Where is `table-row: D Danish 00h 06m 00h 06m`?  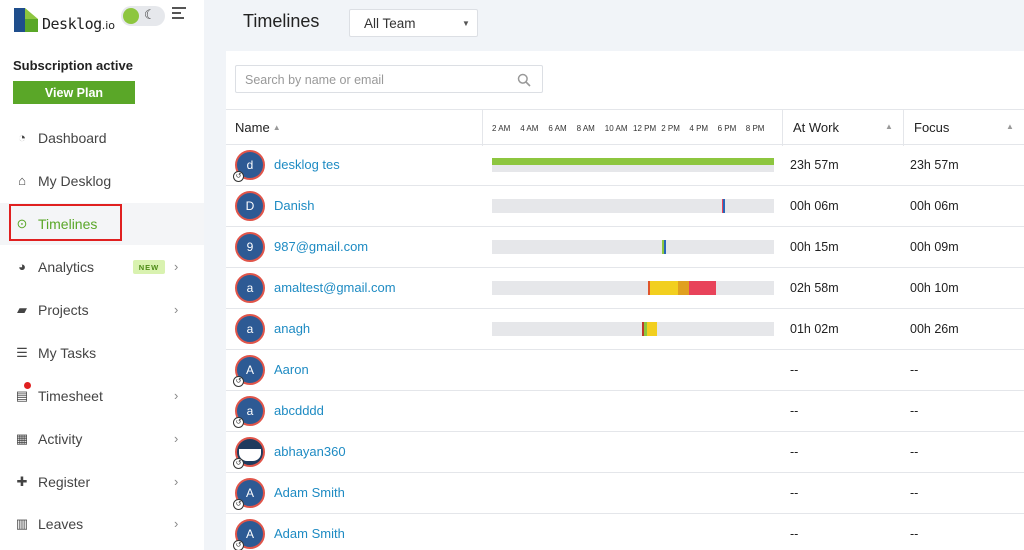 table-row: D Danish 00h 06m 00h 06m is located at coordinates (625, 206).